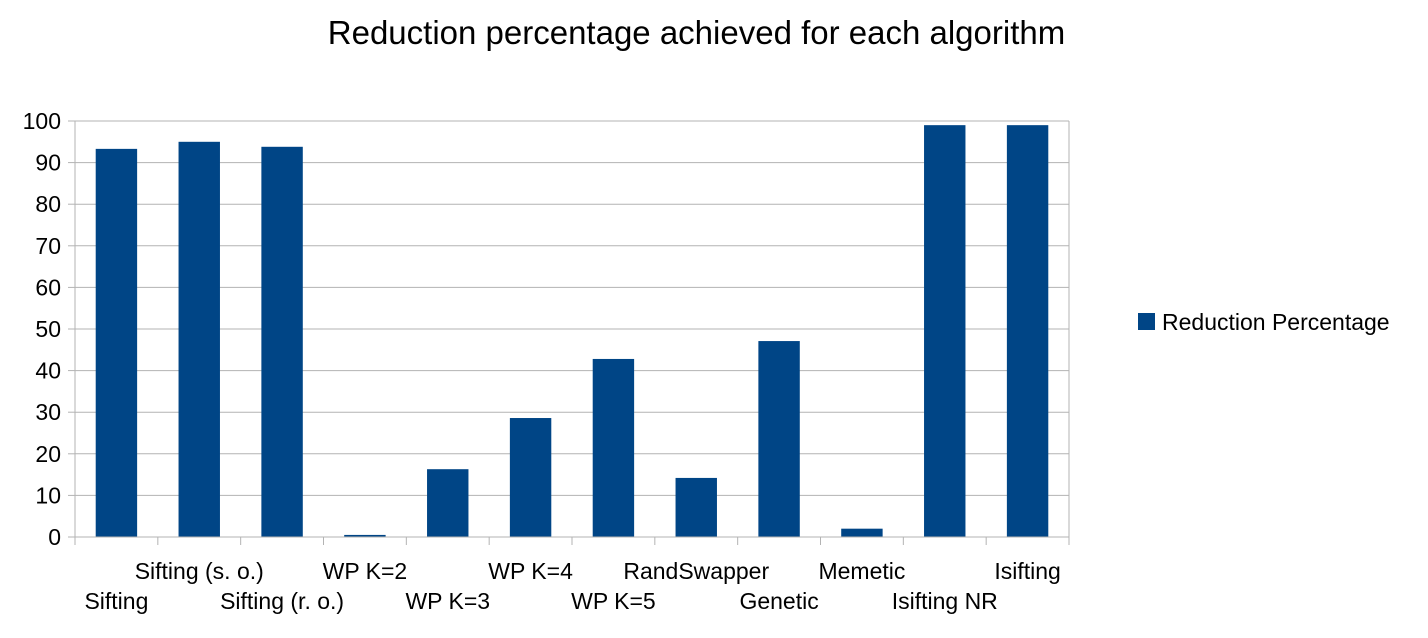  I want to click on x-tick-label: Isifting NR, so click(945, 601).